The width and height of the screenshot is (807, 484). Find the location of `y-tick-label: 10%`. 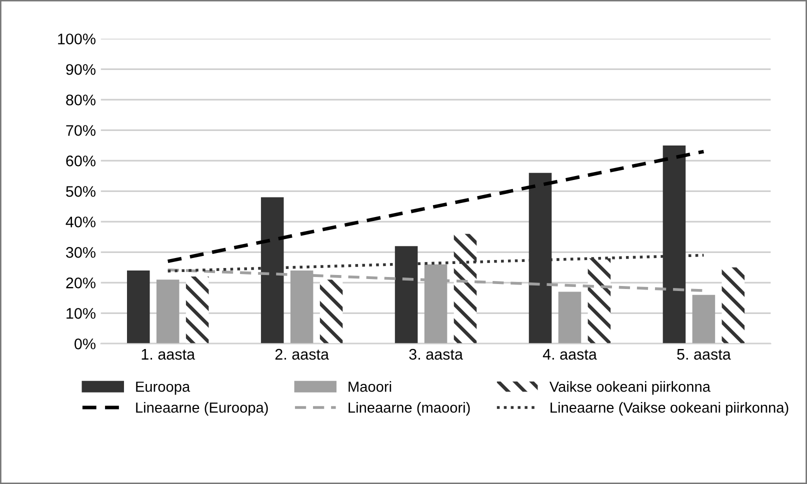

y-tick-label: 10% is located at coordinates (81, 313).